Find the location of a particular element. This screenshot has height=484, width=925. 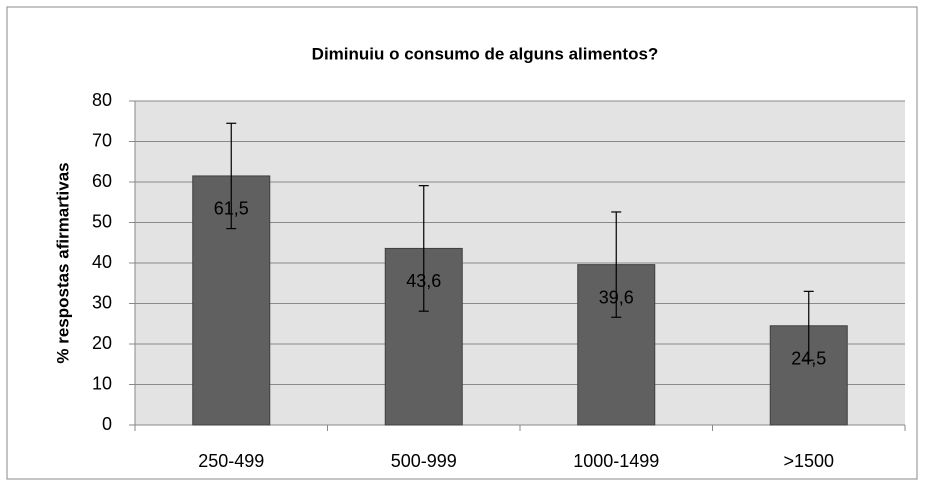

y-tick-label: 70 is located at coordinates (102, 140).